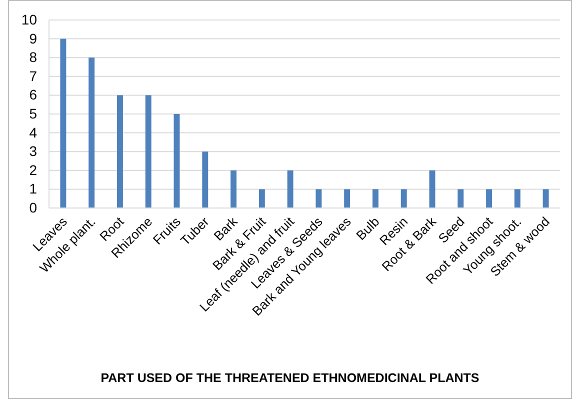  Describe the element at coordinates (33, 151) in the screenshot. I see `y-tick-label: 3` at that location.